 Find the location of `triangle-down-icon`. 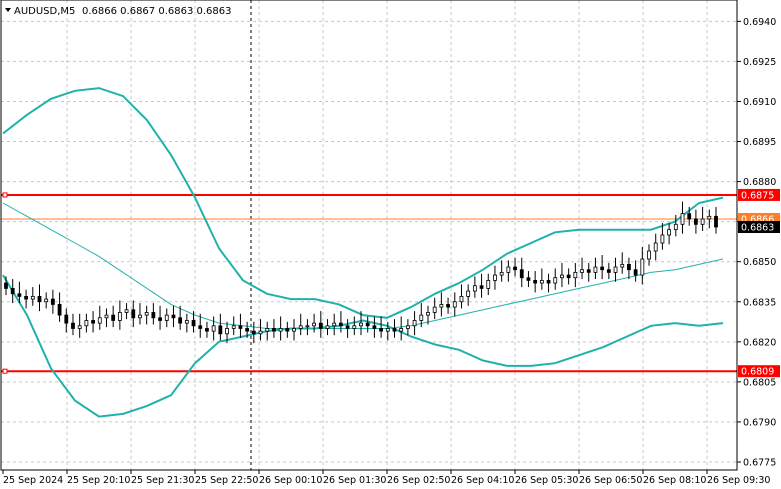

triangle-down-icon is located at coordinates (8, 10).